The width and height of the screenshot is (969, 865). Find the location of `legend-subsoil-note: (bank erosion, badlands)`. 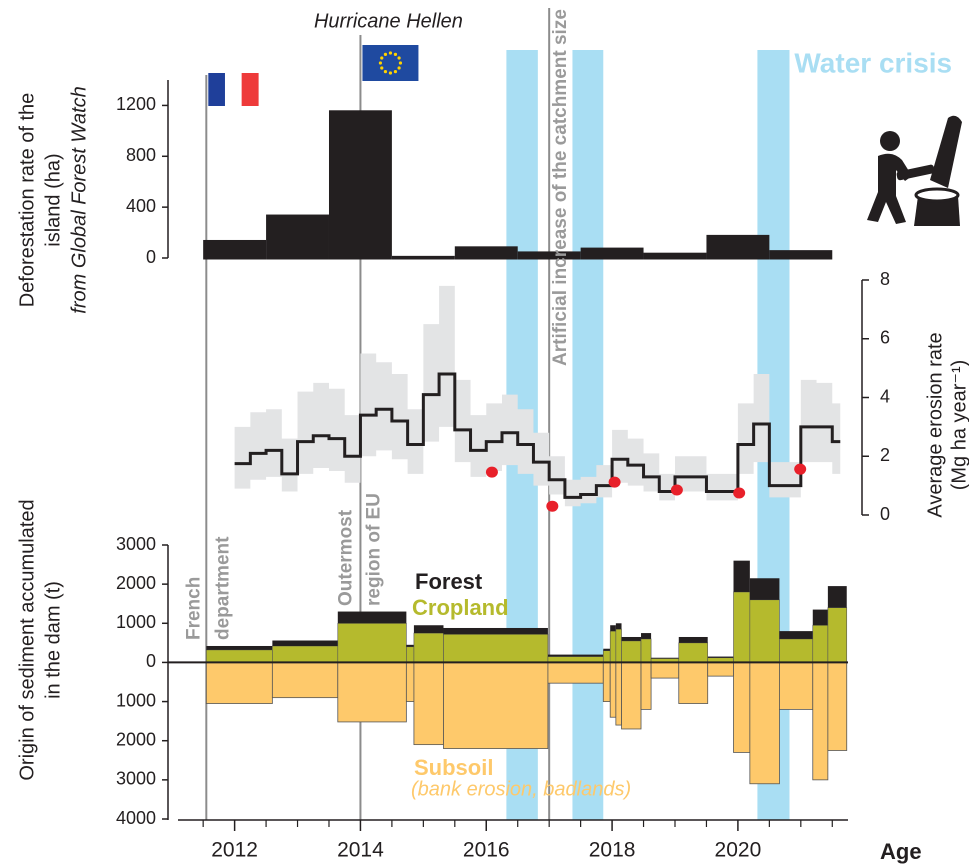

legend-subsoil-note: (bank erosion, badlands) is located at coordinates (521, 789).